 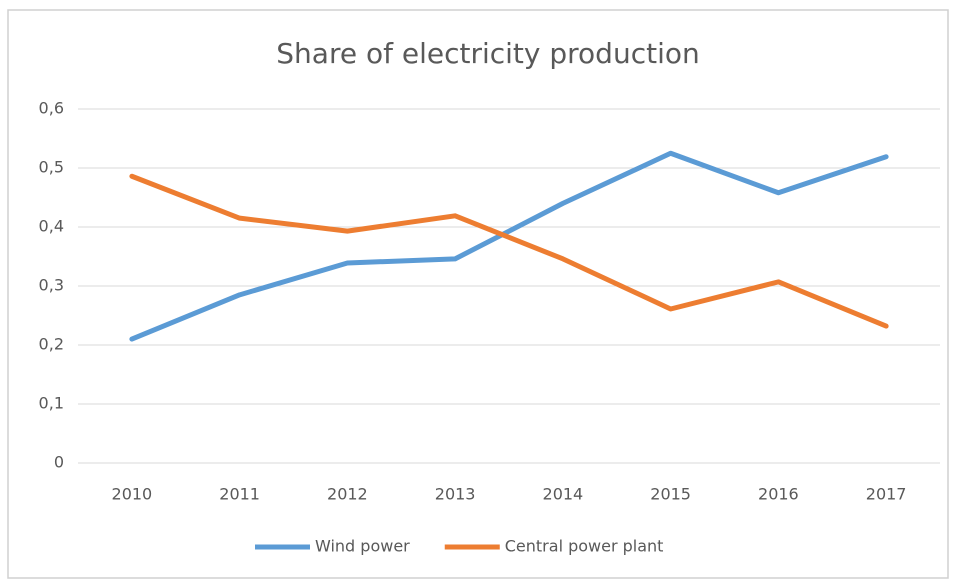 What do you see at coordinates (455, 494) in the screenshot?
I see `x-tick-label: 2013` at bounding box center [455, 494].